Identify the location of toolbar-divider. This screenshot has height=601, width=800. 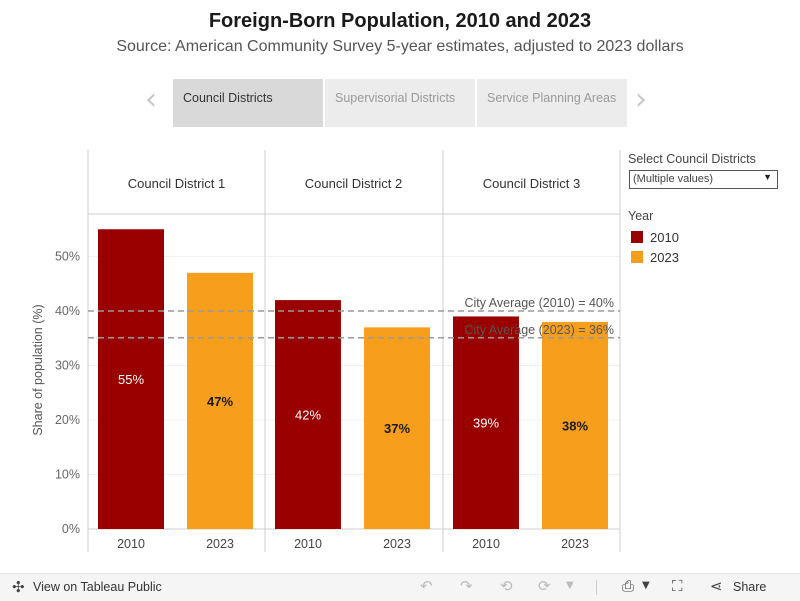
(596, 587).